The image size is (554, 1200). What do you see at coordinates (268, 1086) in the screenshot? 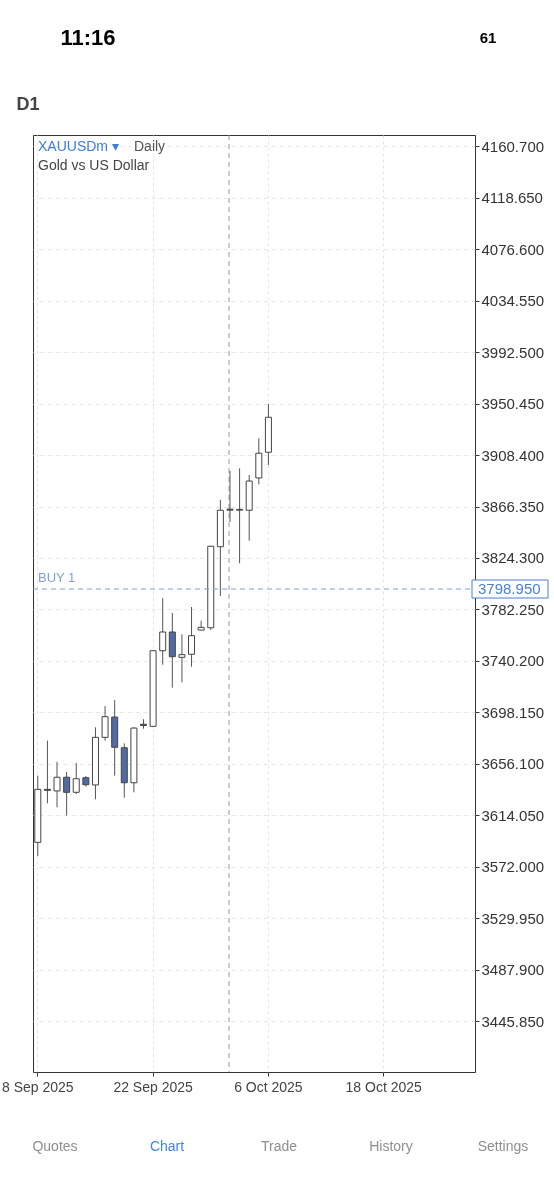
I see `x-tick-label: 6 Oct 2025` at bounding box center [268, 1086].